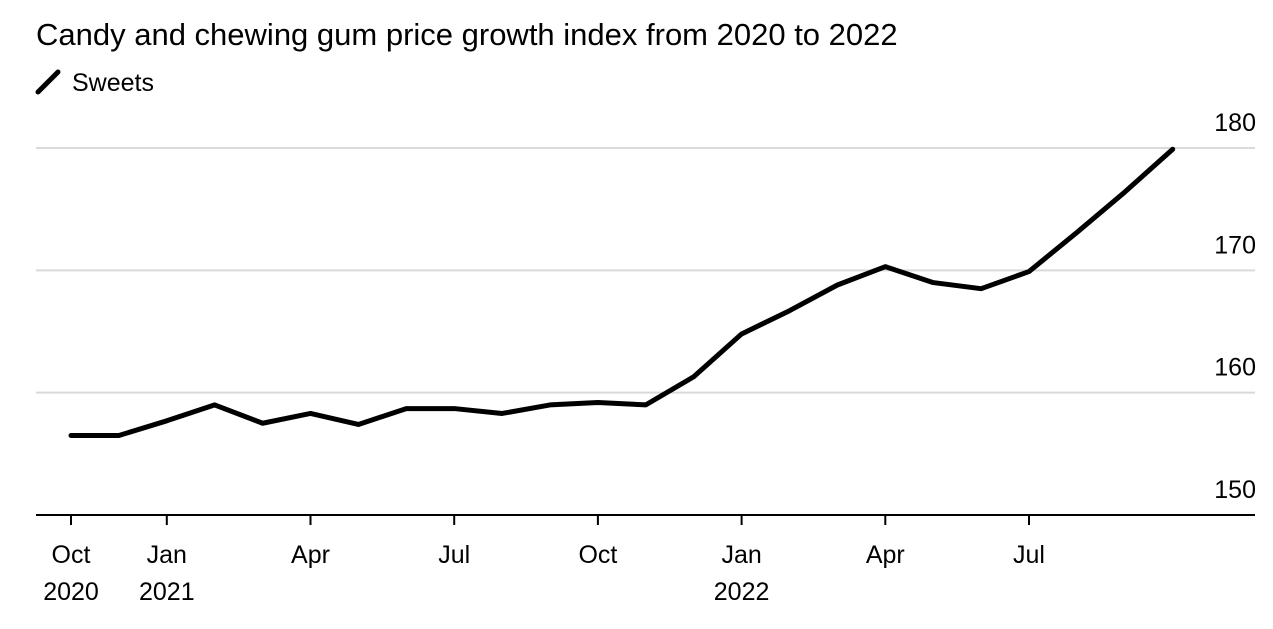 This screenshot has height=629, width=1273. Describe the element at coordinates (742, 573) in the screenshot. I see `x-tick-label: Jan 2022` at that location.